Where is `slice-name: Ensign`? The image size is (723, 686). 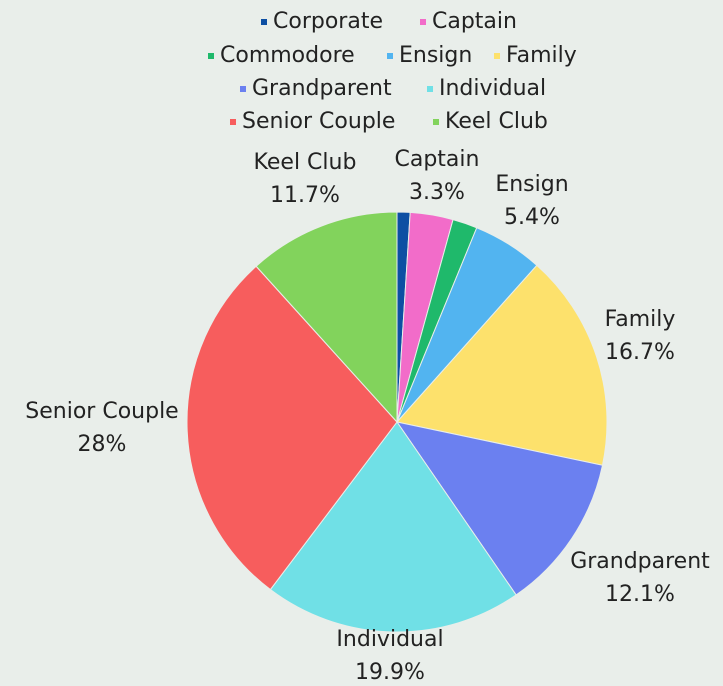
slice-name: Ensign is located at coordinates (531, 184).